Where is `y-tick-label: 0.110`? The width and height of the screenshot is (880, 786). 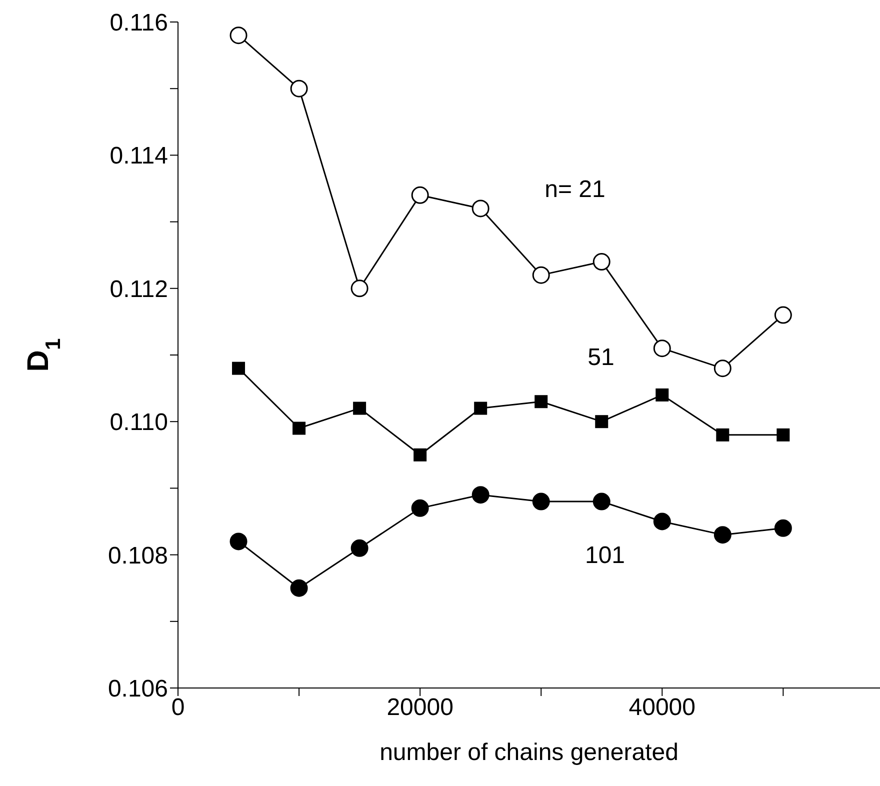
y-tick-label: 0.110 is located at coordinates (139, 422).